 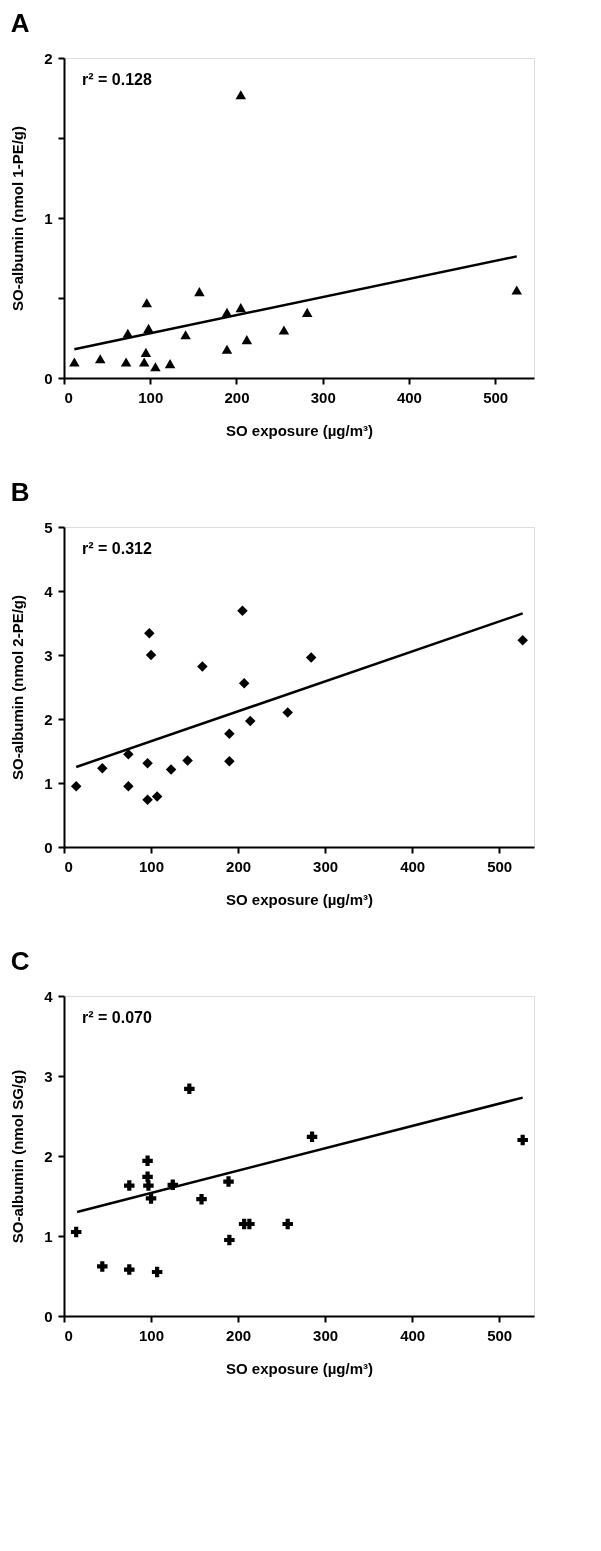 What do you see at coordinates (18, 218) in the screenshot?
I see `y-axis-title: SO-albumin (nmol 1-PE/g)` at bounding box center [18, 218].